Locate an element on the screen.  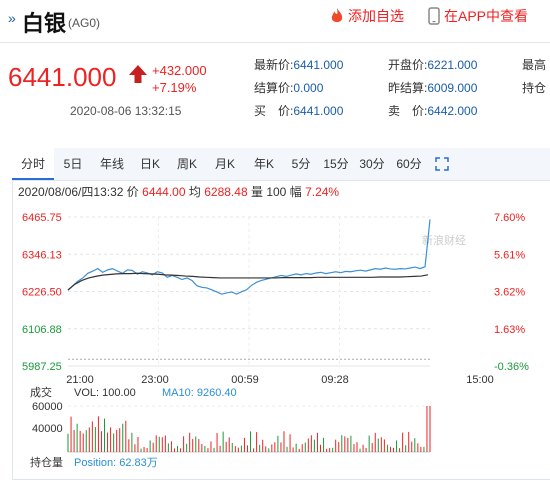
tab-7: 5分 is located at coordinates (301, 164).